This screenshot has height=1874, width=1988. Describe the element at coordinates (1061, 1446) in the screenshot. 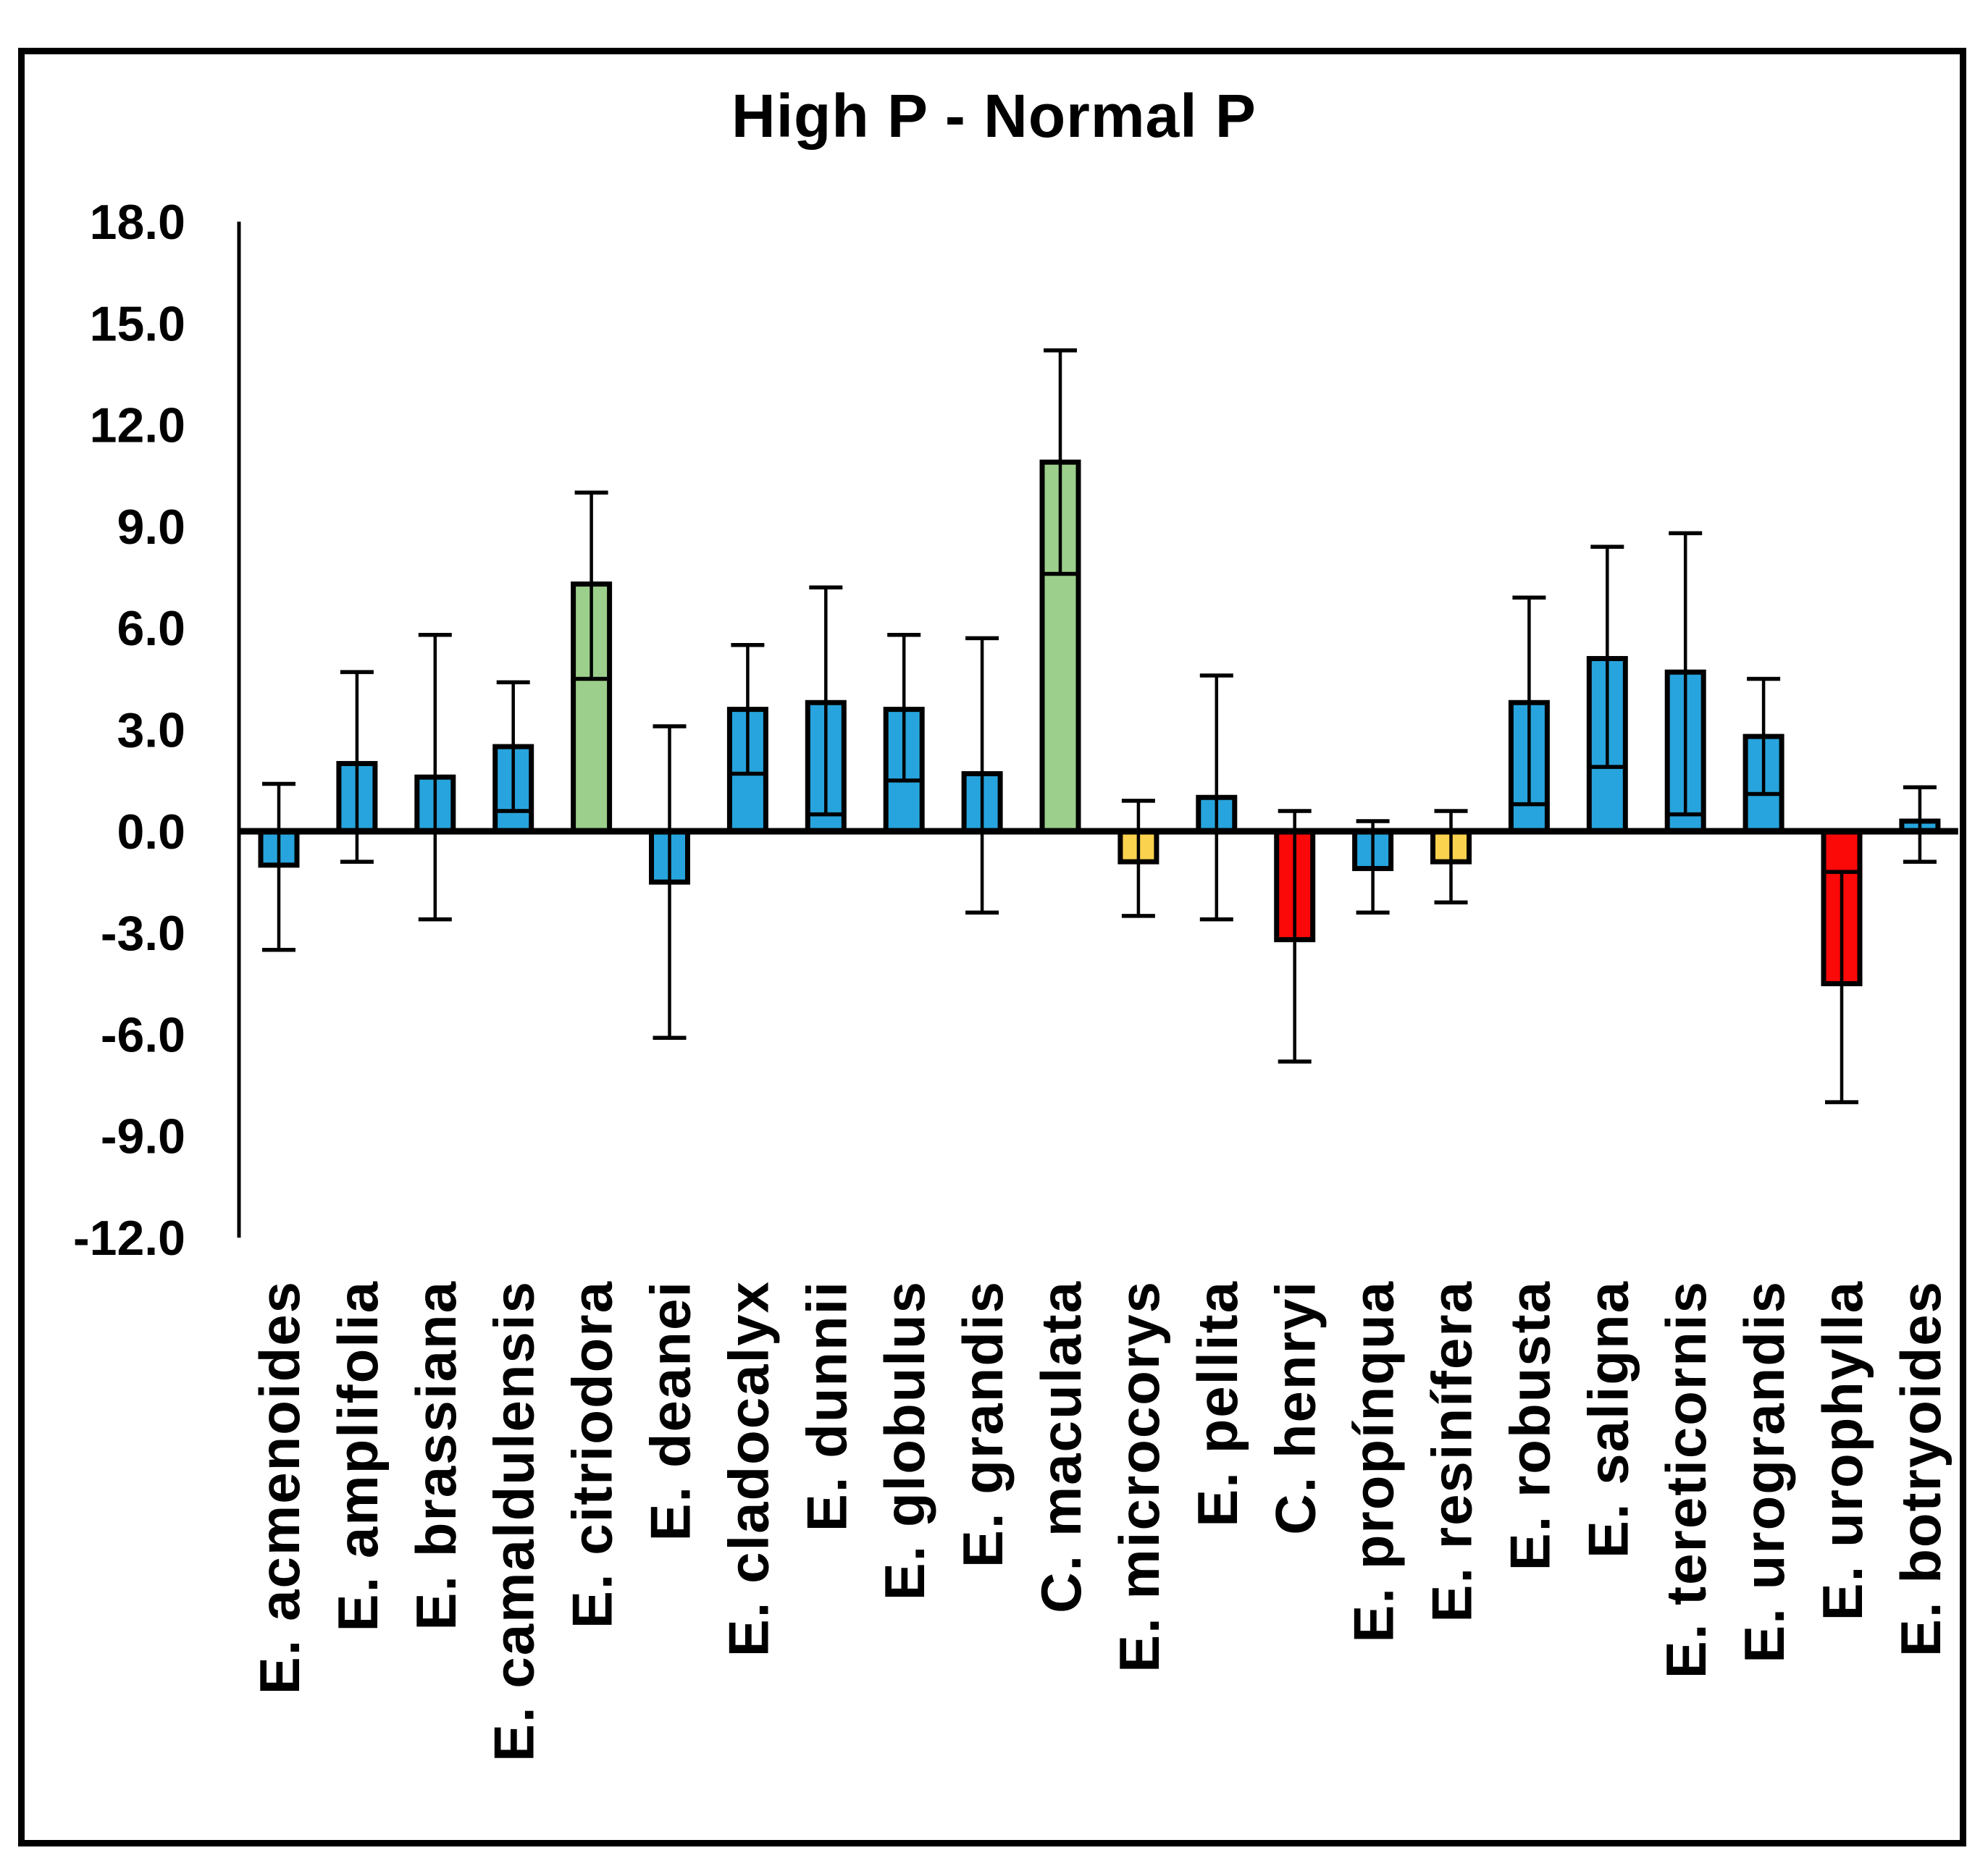

I see `x-label-c-maculata: C. maculata` at that location.